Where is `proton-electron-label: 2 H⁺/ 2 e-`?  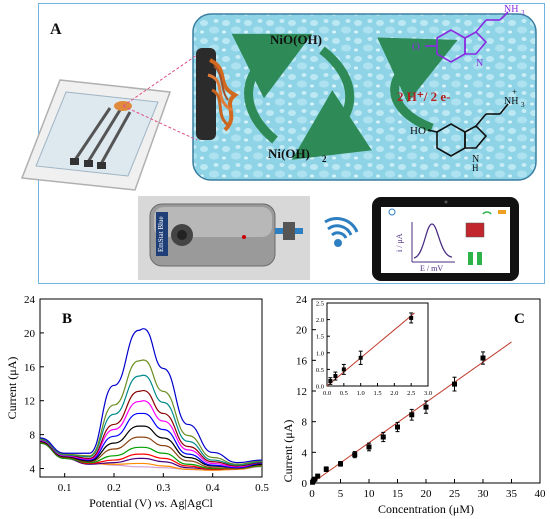
proton-electron-label: 2 H⁺/ 2 e- is located at coordinates (423, 96).